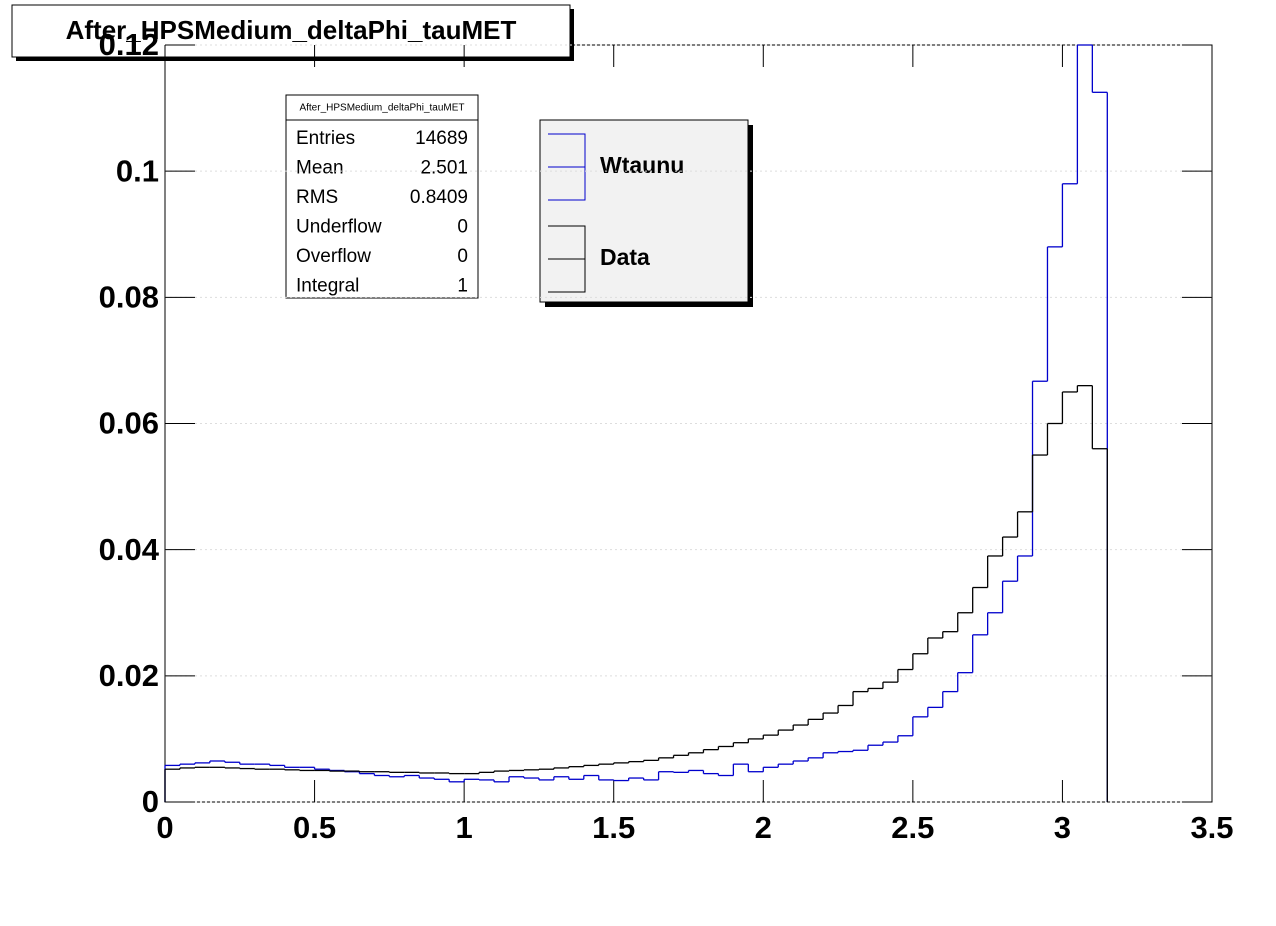  What do you see at coordinates (129, 44) in the screenshot?
I see `y-tick-label: 0.12` at bounding box center [129, 44].